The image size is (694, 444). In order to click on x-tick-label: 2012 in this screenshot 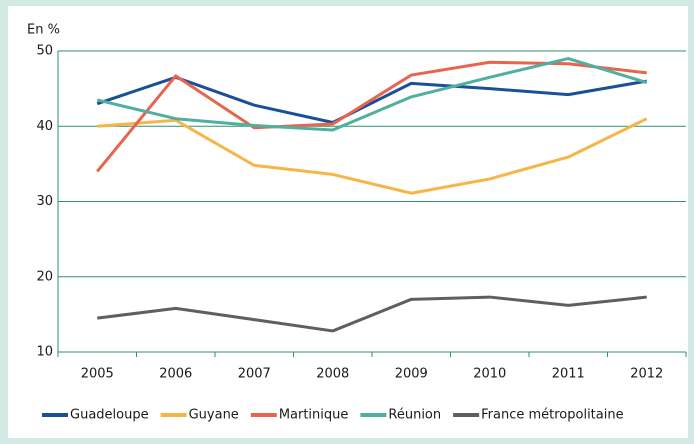, I will do `click(646, 374)`.